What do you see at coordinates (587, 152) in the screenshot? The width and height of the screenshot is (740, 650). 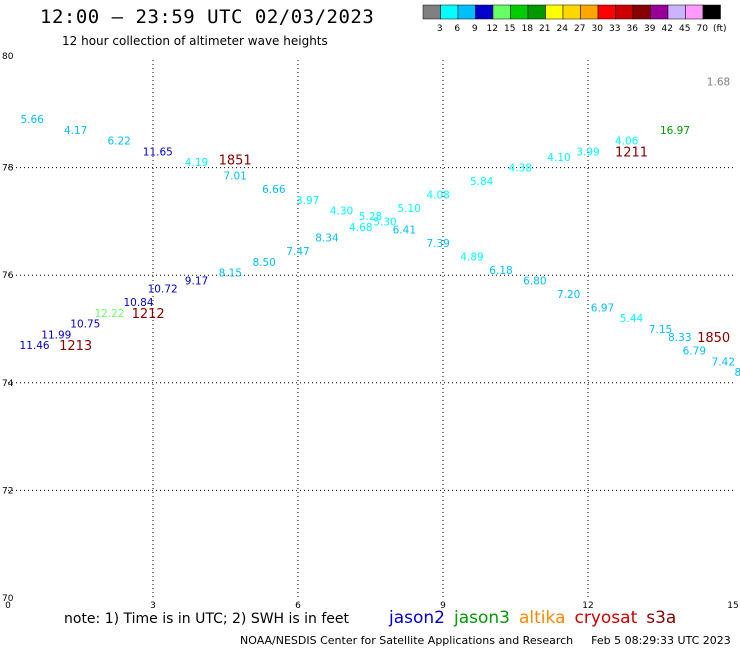 I see `wave-height-label: 3.99` at bounding box center [587, 152].